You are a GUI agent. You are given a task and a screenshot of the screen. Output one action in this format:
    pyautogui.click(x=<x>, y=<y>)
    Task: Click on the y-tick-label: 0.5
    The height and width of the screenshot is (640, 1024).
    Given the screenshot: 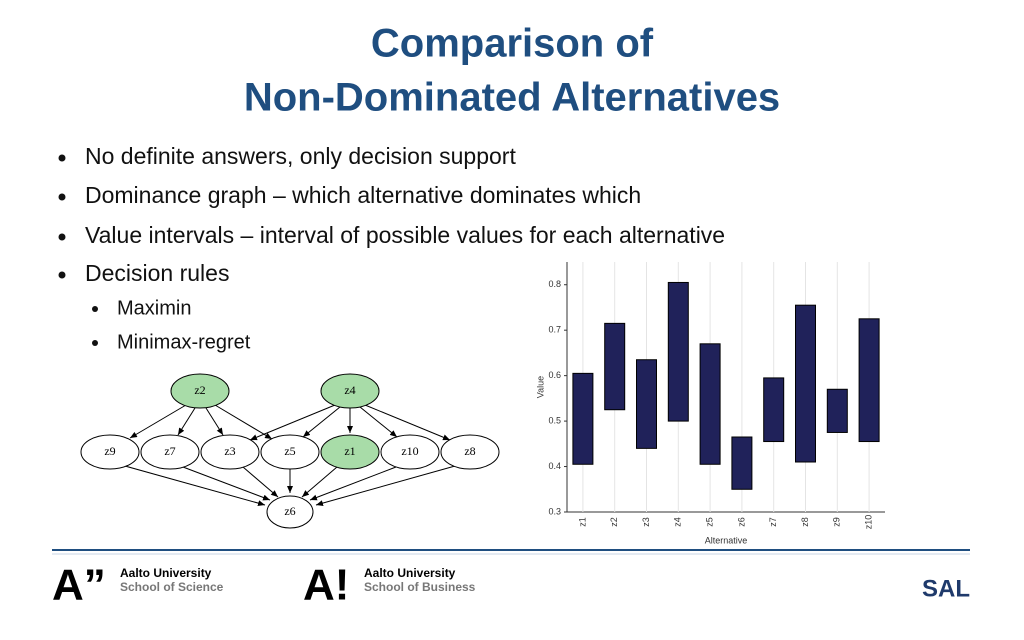 What is the action you would take?
    pyautogui.click(x=554, y=420)
    